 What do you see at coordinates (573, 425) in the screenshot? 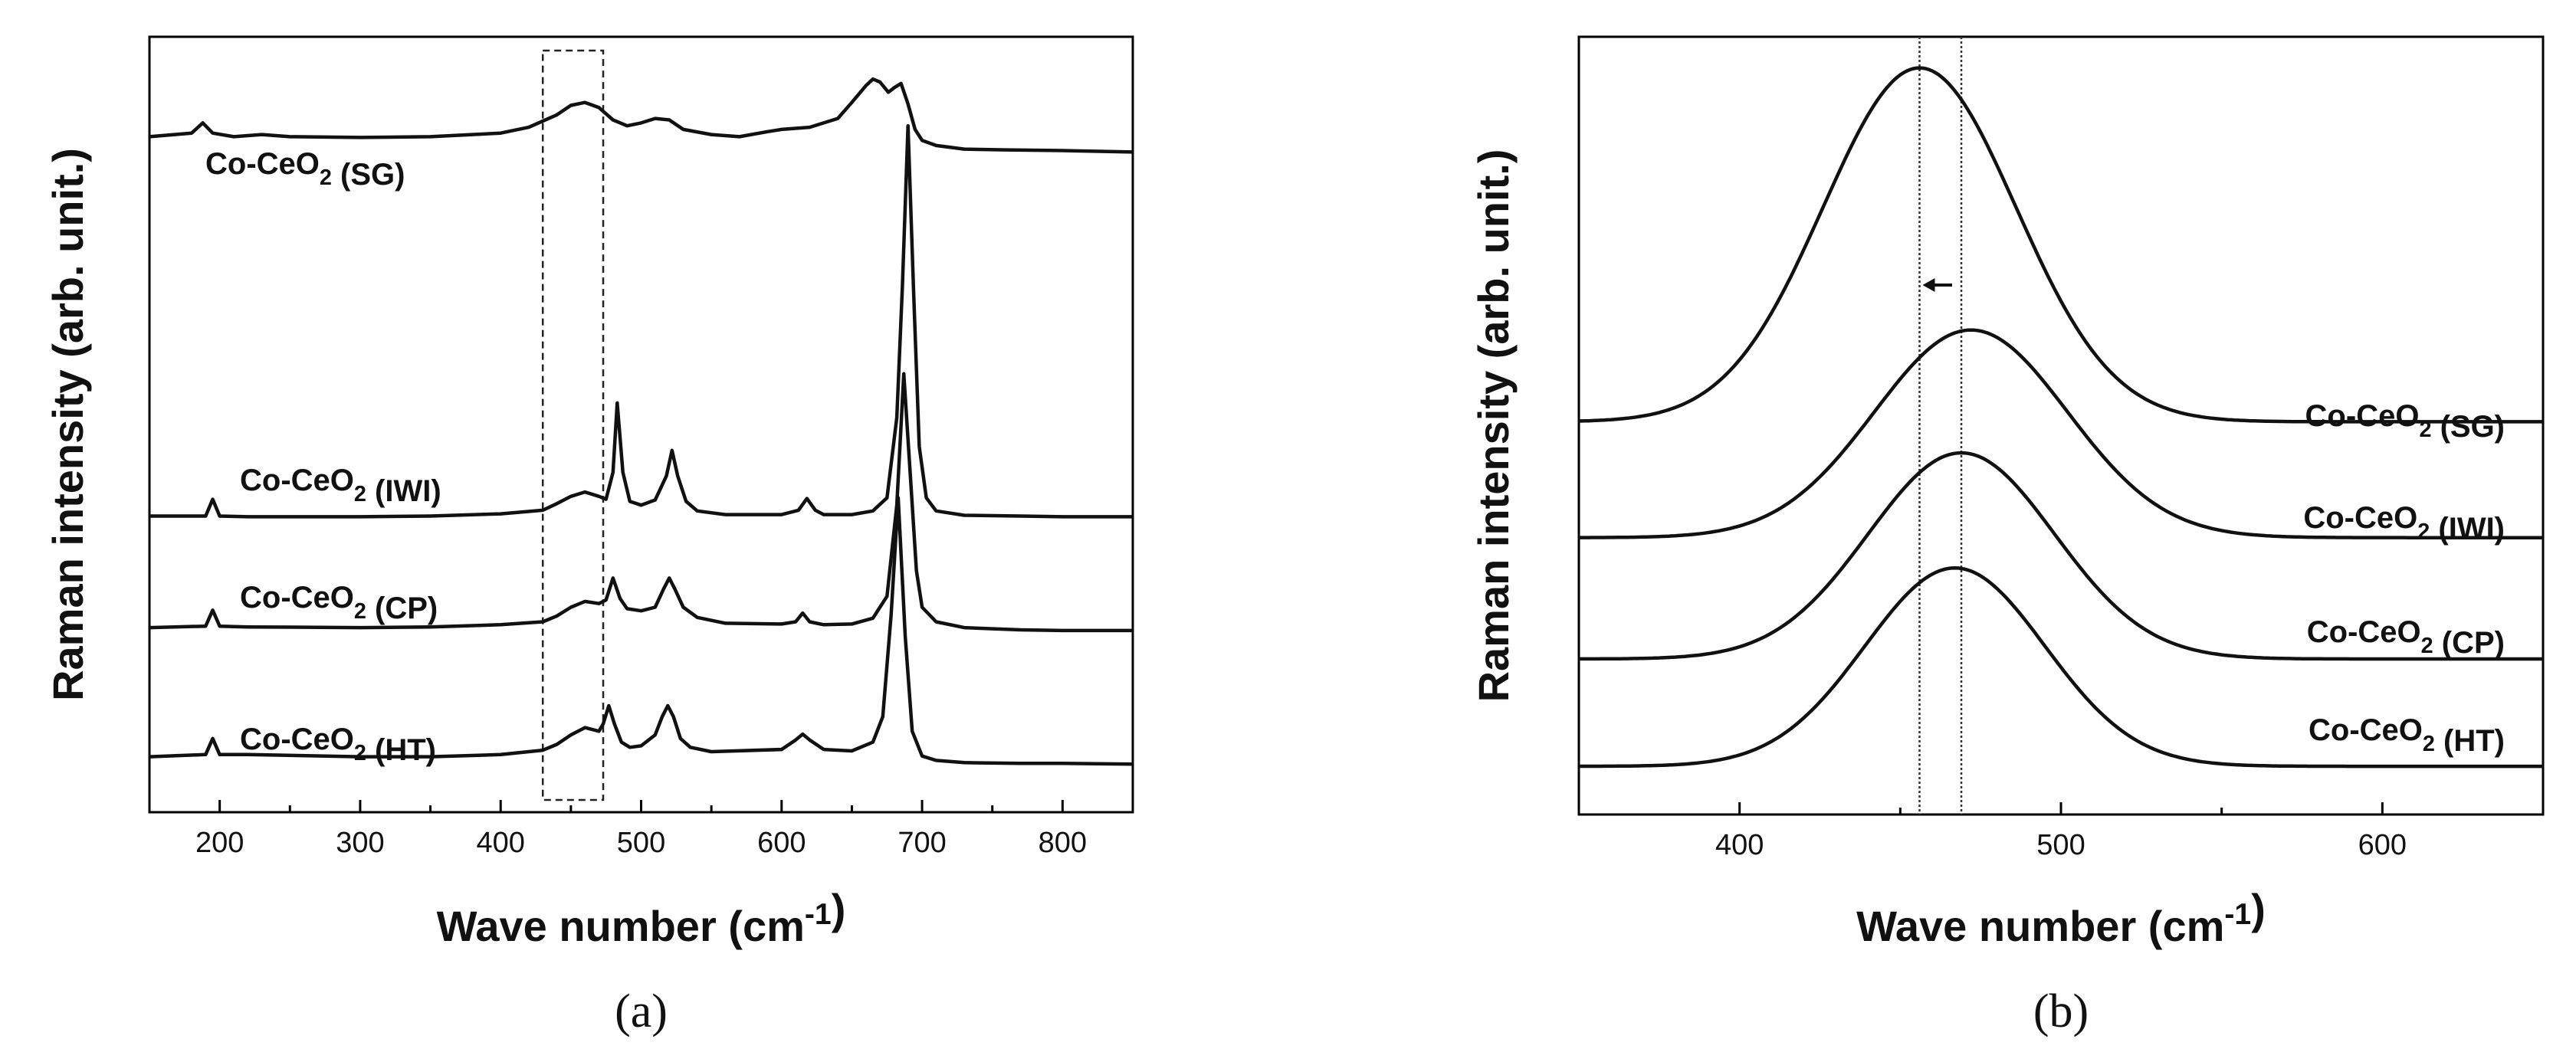
I see `highlight-box` at bounding box center [573, 425].